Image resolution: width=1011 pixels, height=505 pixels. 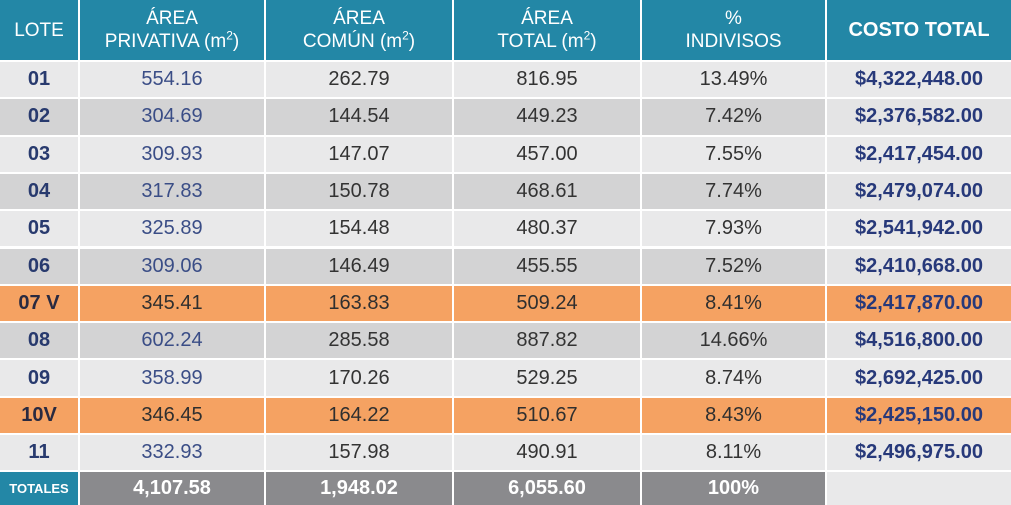 I want to click on cell-area-privativa: 332.93, so click(x=173, y=454).